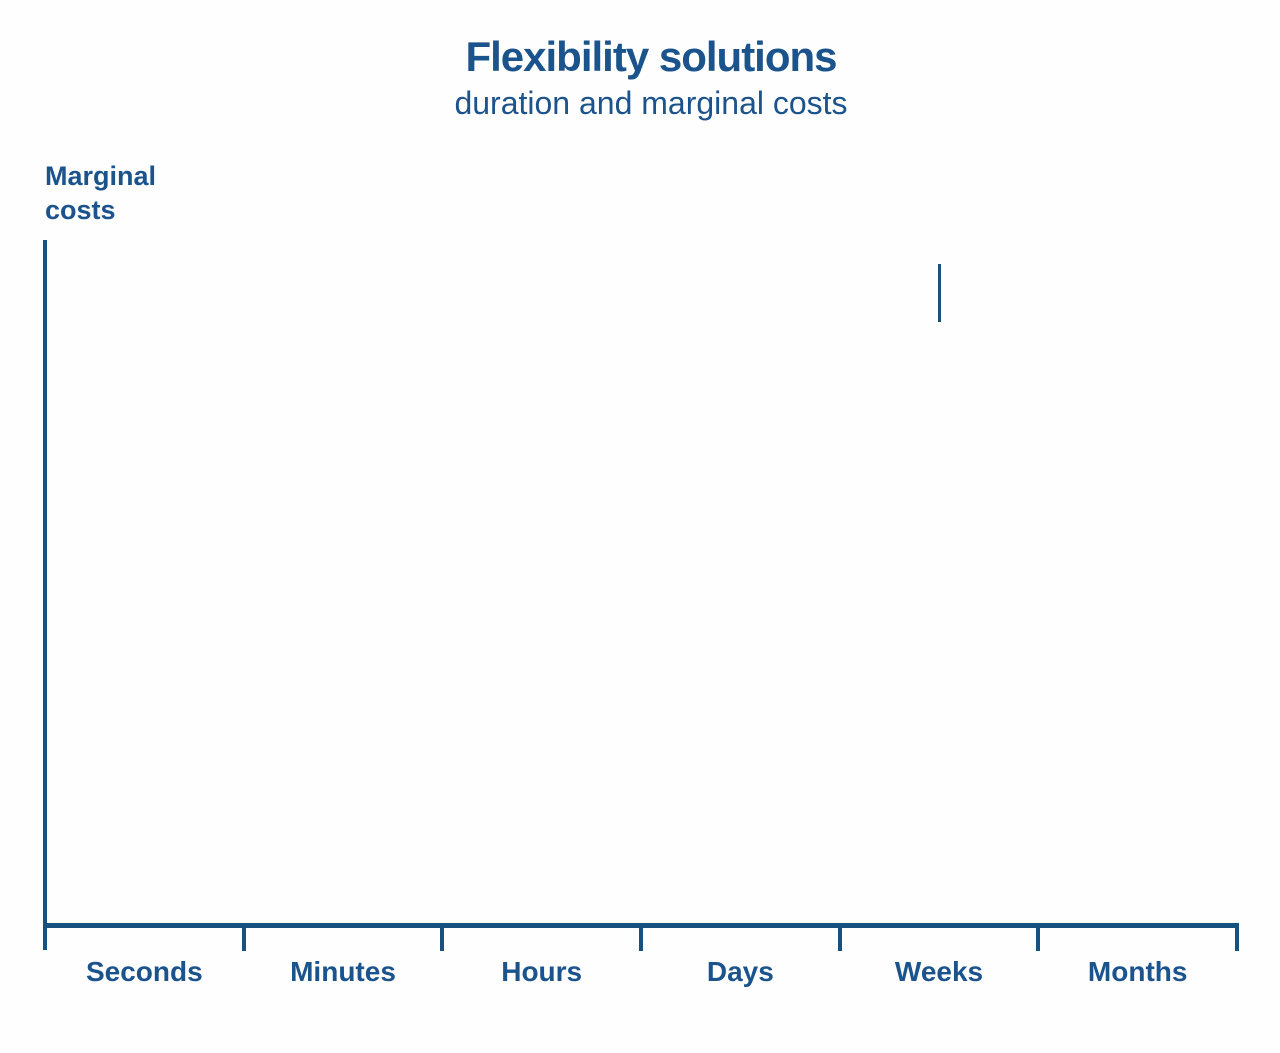 The width and height of the screenshot is (1280, 1053). What do you see at coordinates (939, 971) in the screenshot?
I see `x-label-weeks: Weeks` at bounding box center [939, 971].